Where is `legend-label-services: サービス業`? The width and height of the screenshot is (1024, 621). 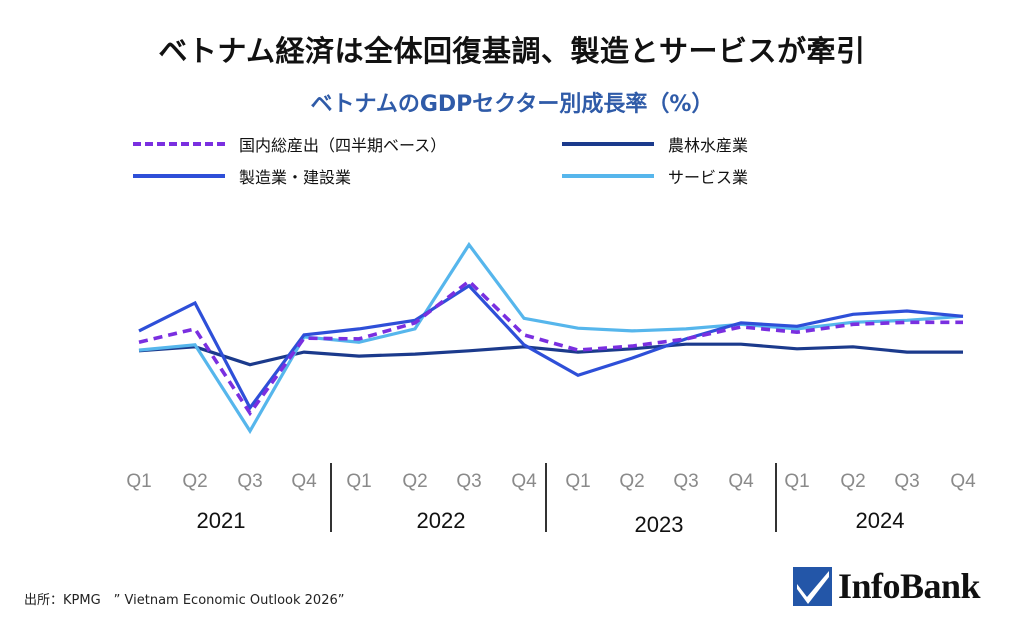 legend-label-services: サービス業 is located at coordinates (708, 177).